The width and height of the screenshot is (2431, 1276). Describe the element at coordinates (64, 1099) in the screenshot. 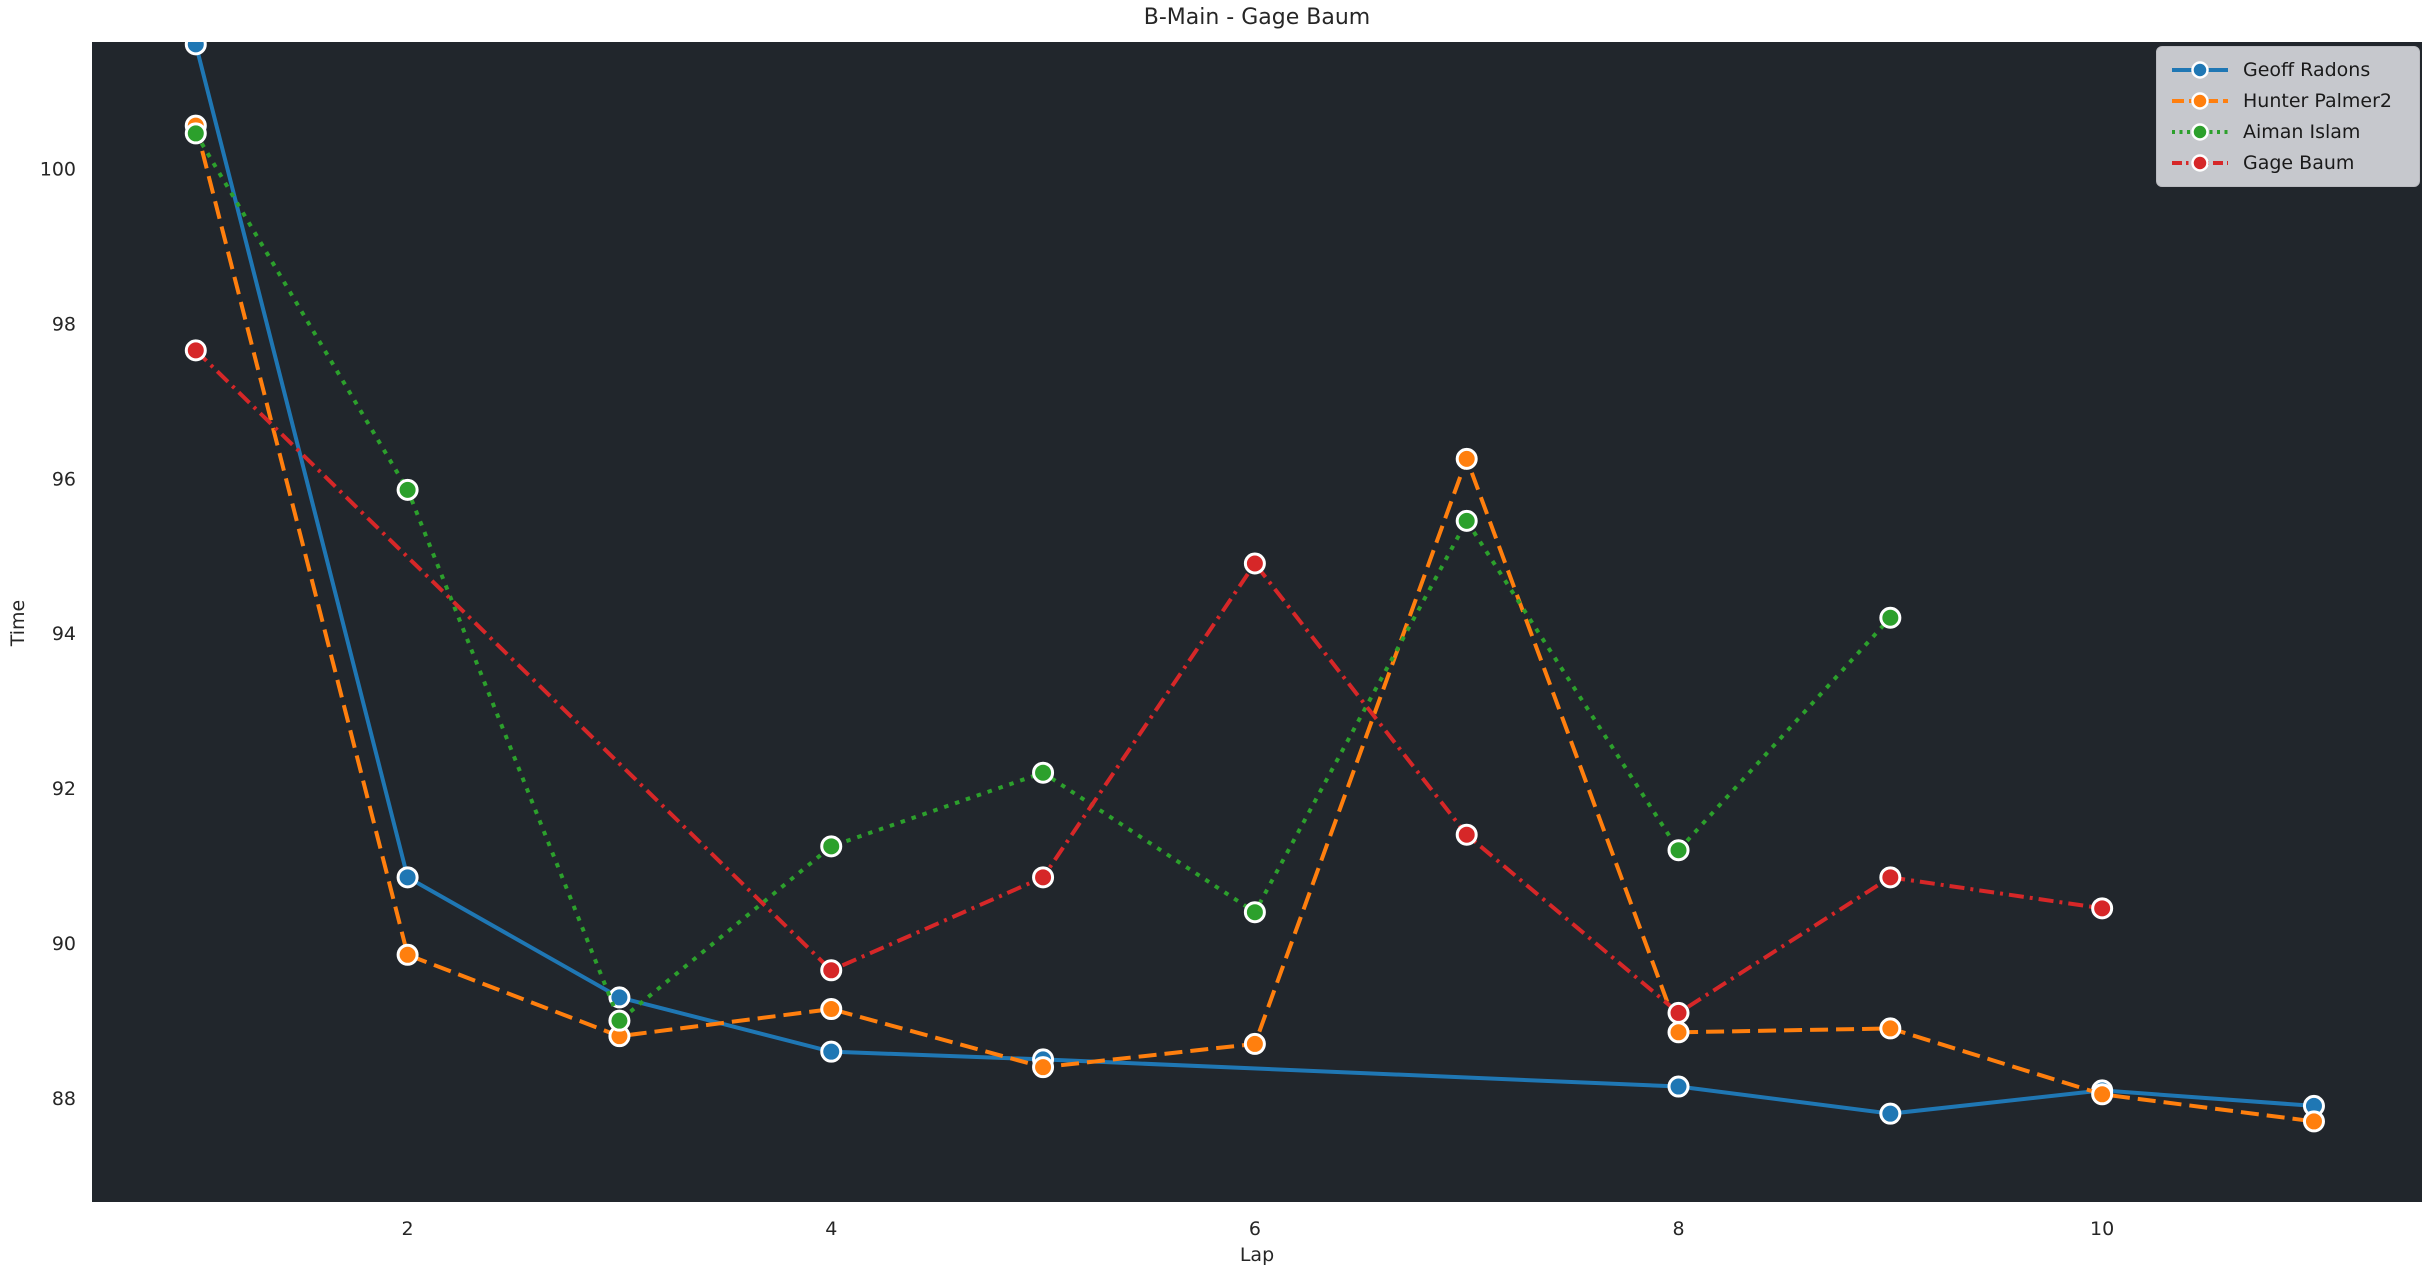

I see `y-tick-label: 88` at that location.